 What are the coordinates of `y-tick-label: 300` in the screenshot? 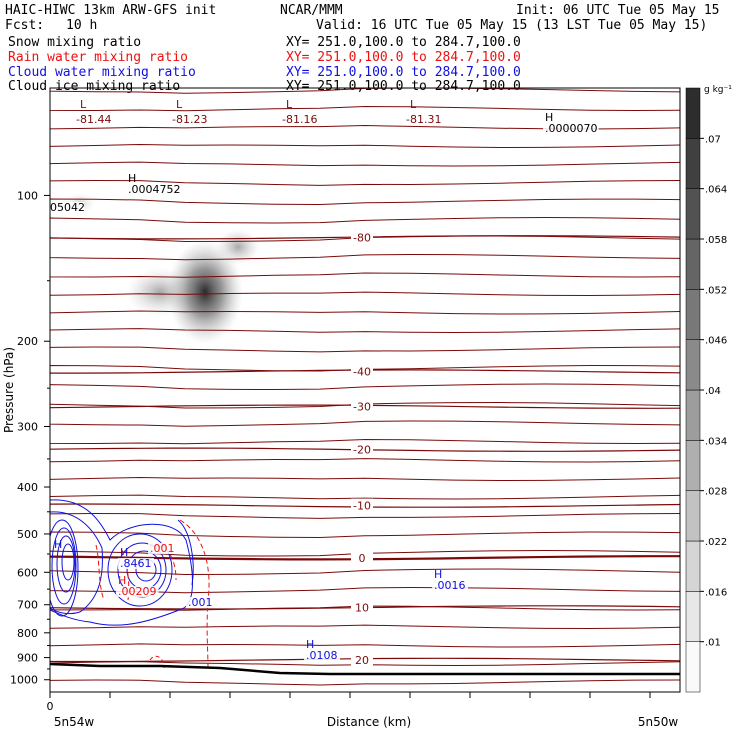 It's located at (27, 427).